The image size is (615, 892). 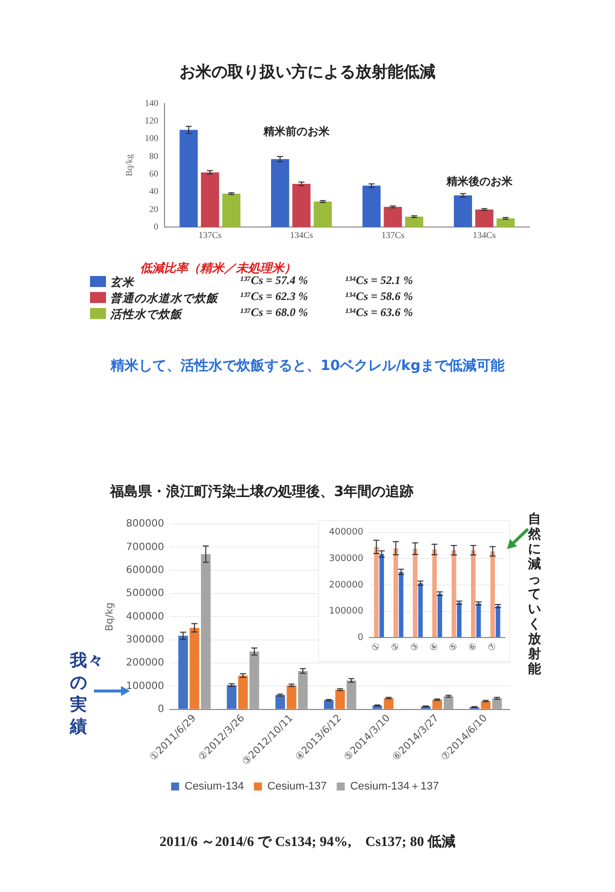 I want to click on y-tick-label: 800000, so click(x=145, y=524).